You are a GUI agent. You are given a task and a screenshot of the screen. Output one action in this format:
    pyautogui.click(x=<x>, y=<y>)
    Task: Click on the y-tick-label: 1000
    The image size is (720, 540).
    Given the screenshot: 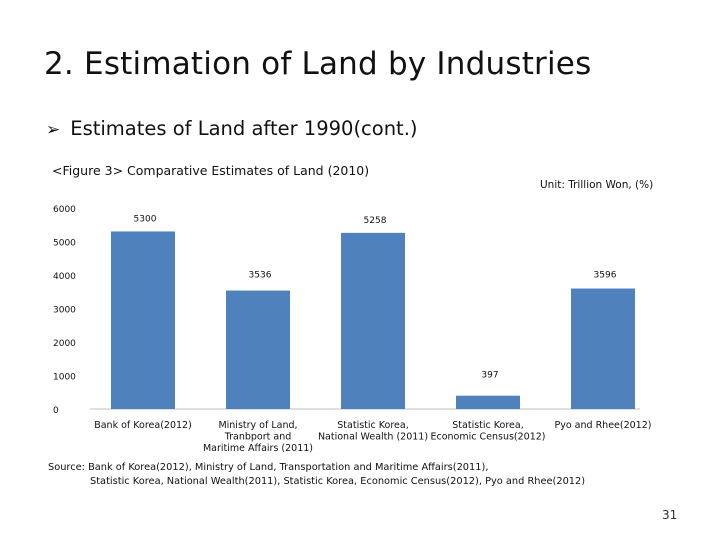 What is the action you would take?
    pyautogui.click(x=64, y=378)
    